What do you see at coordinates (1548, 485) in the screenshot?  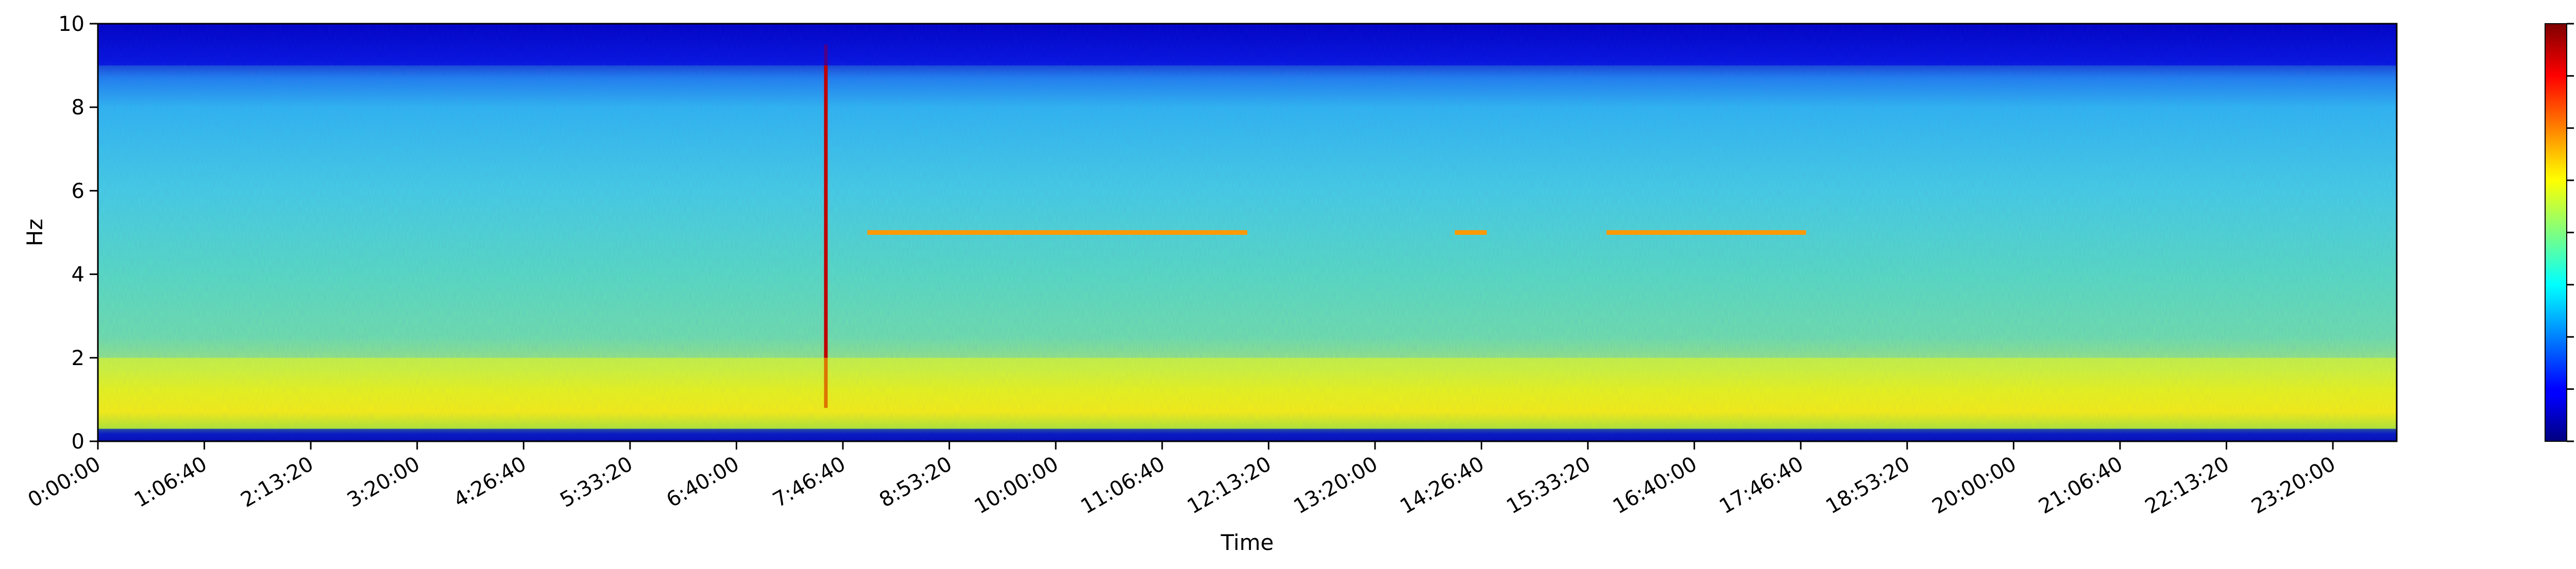 I see `x-tick-label: 15:33:20` at bounding box center [1548, 485].